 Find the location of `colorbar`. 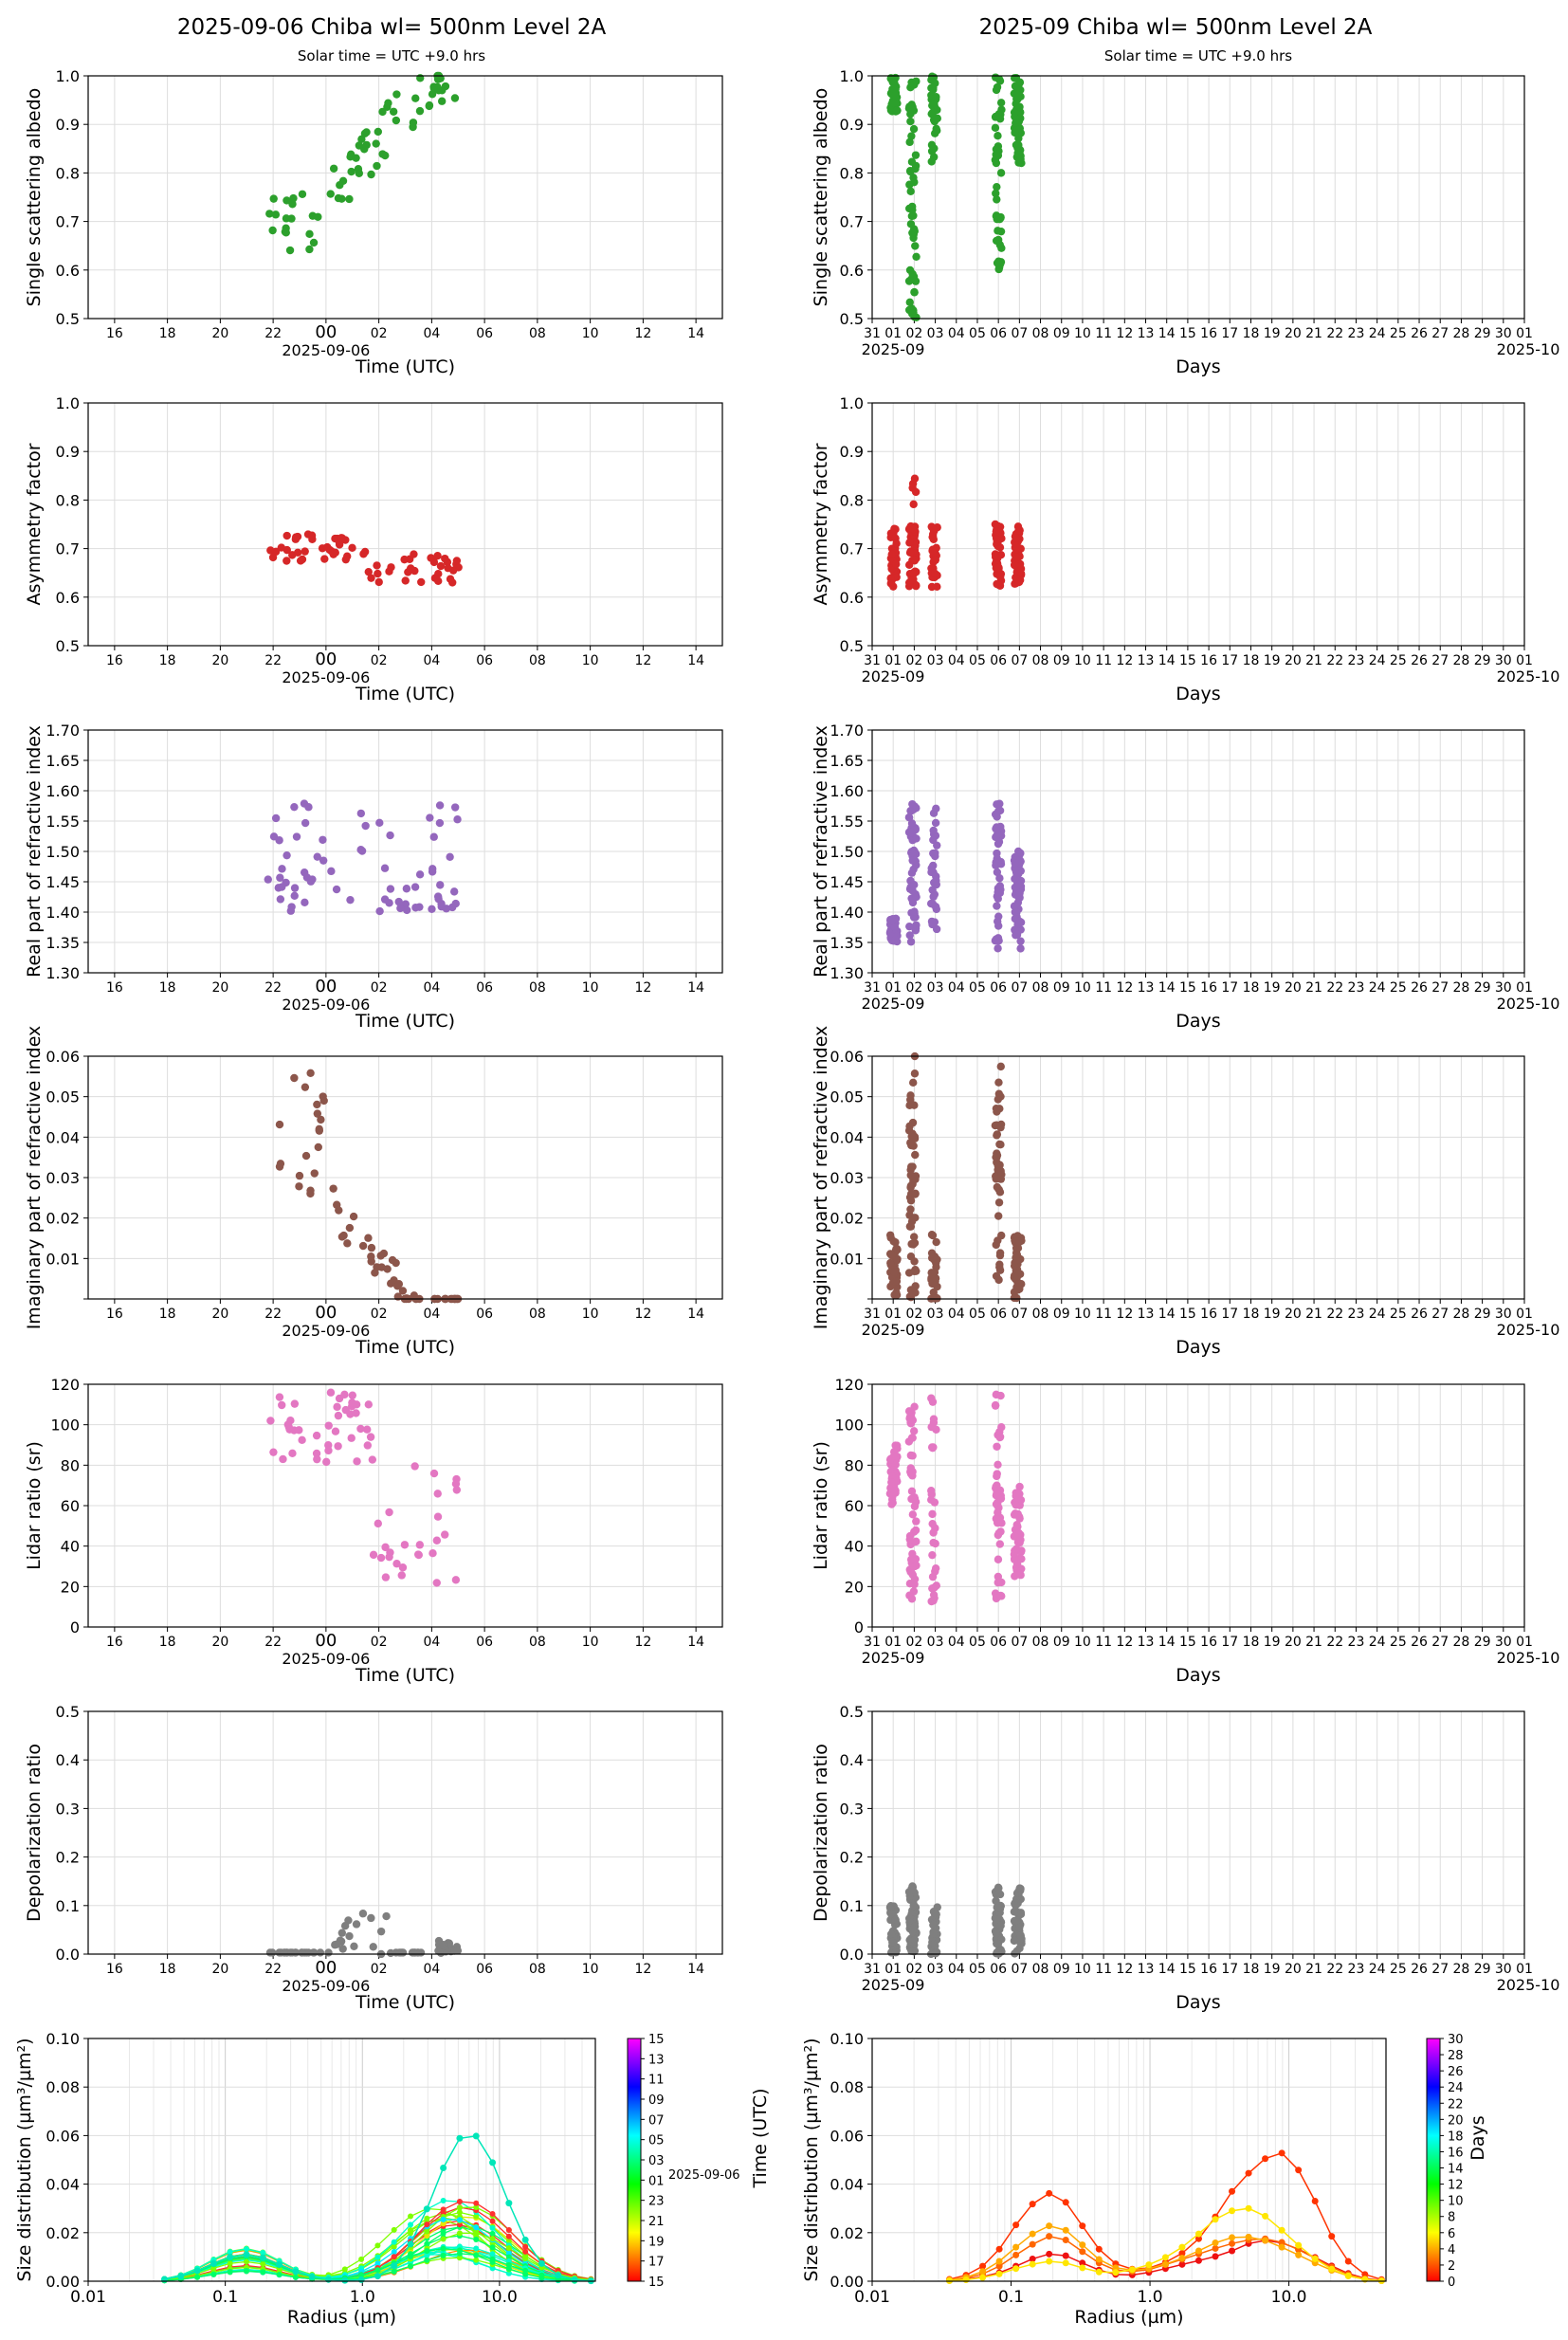

colorbar is located at coordinates (1433, 2160).